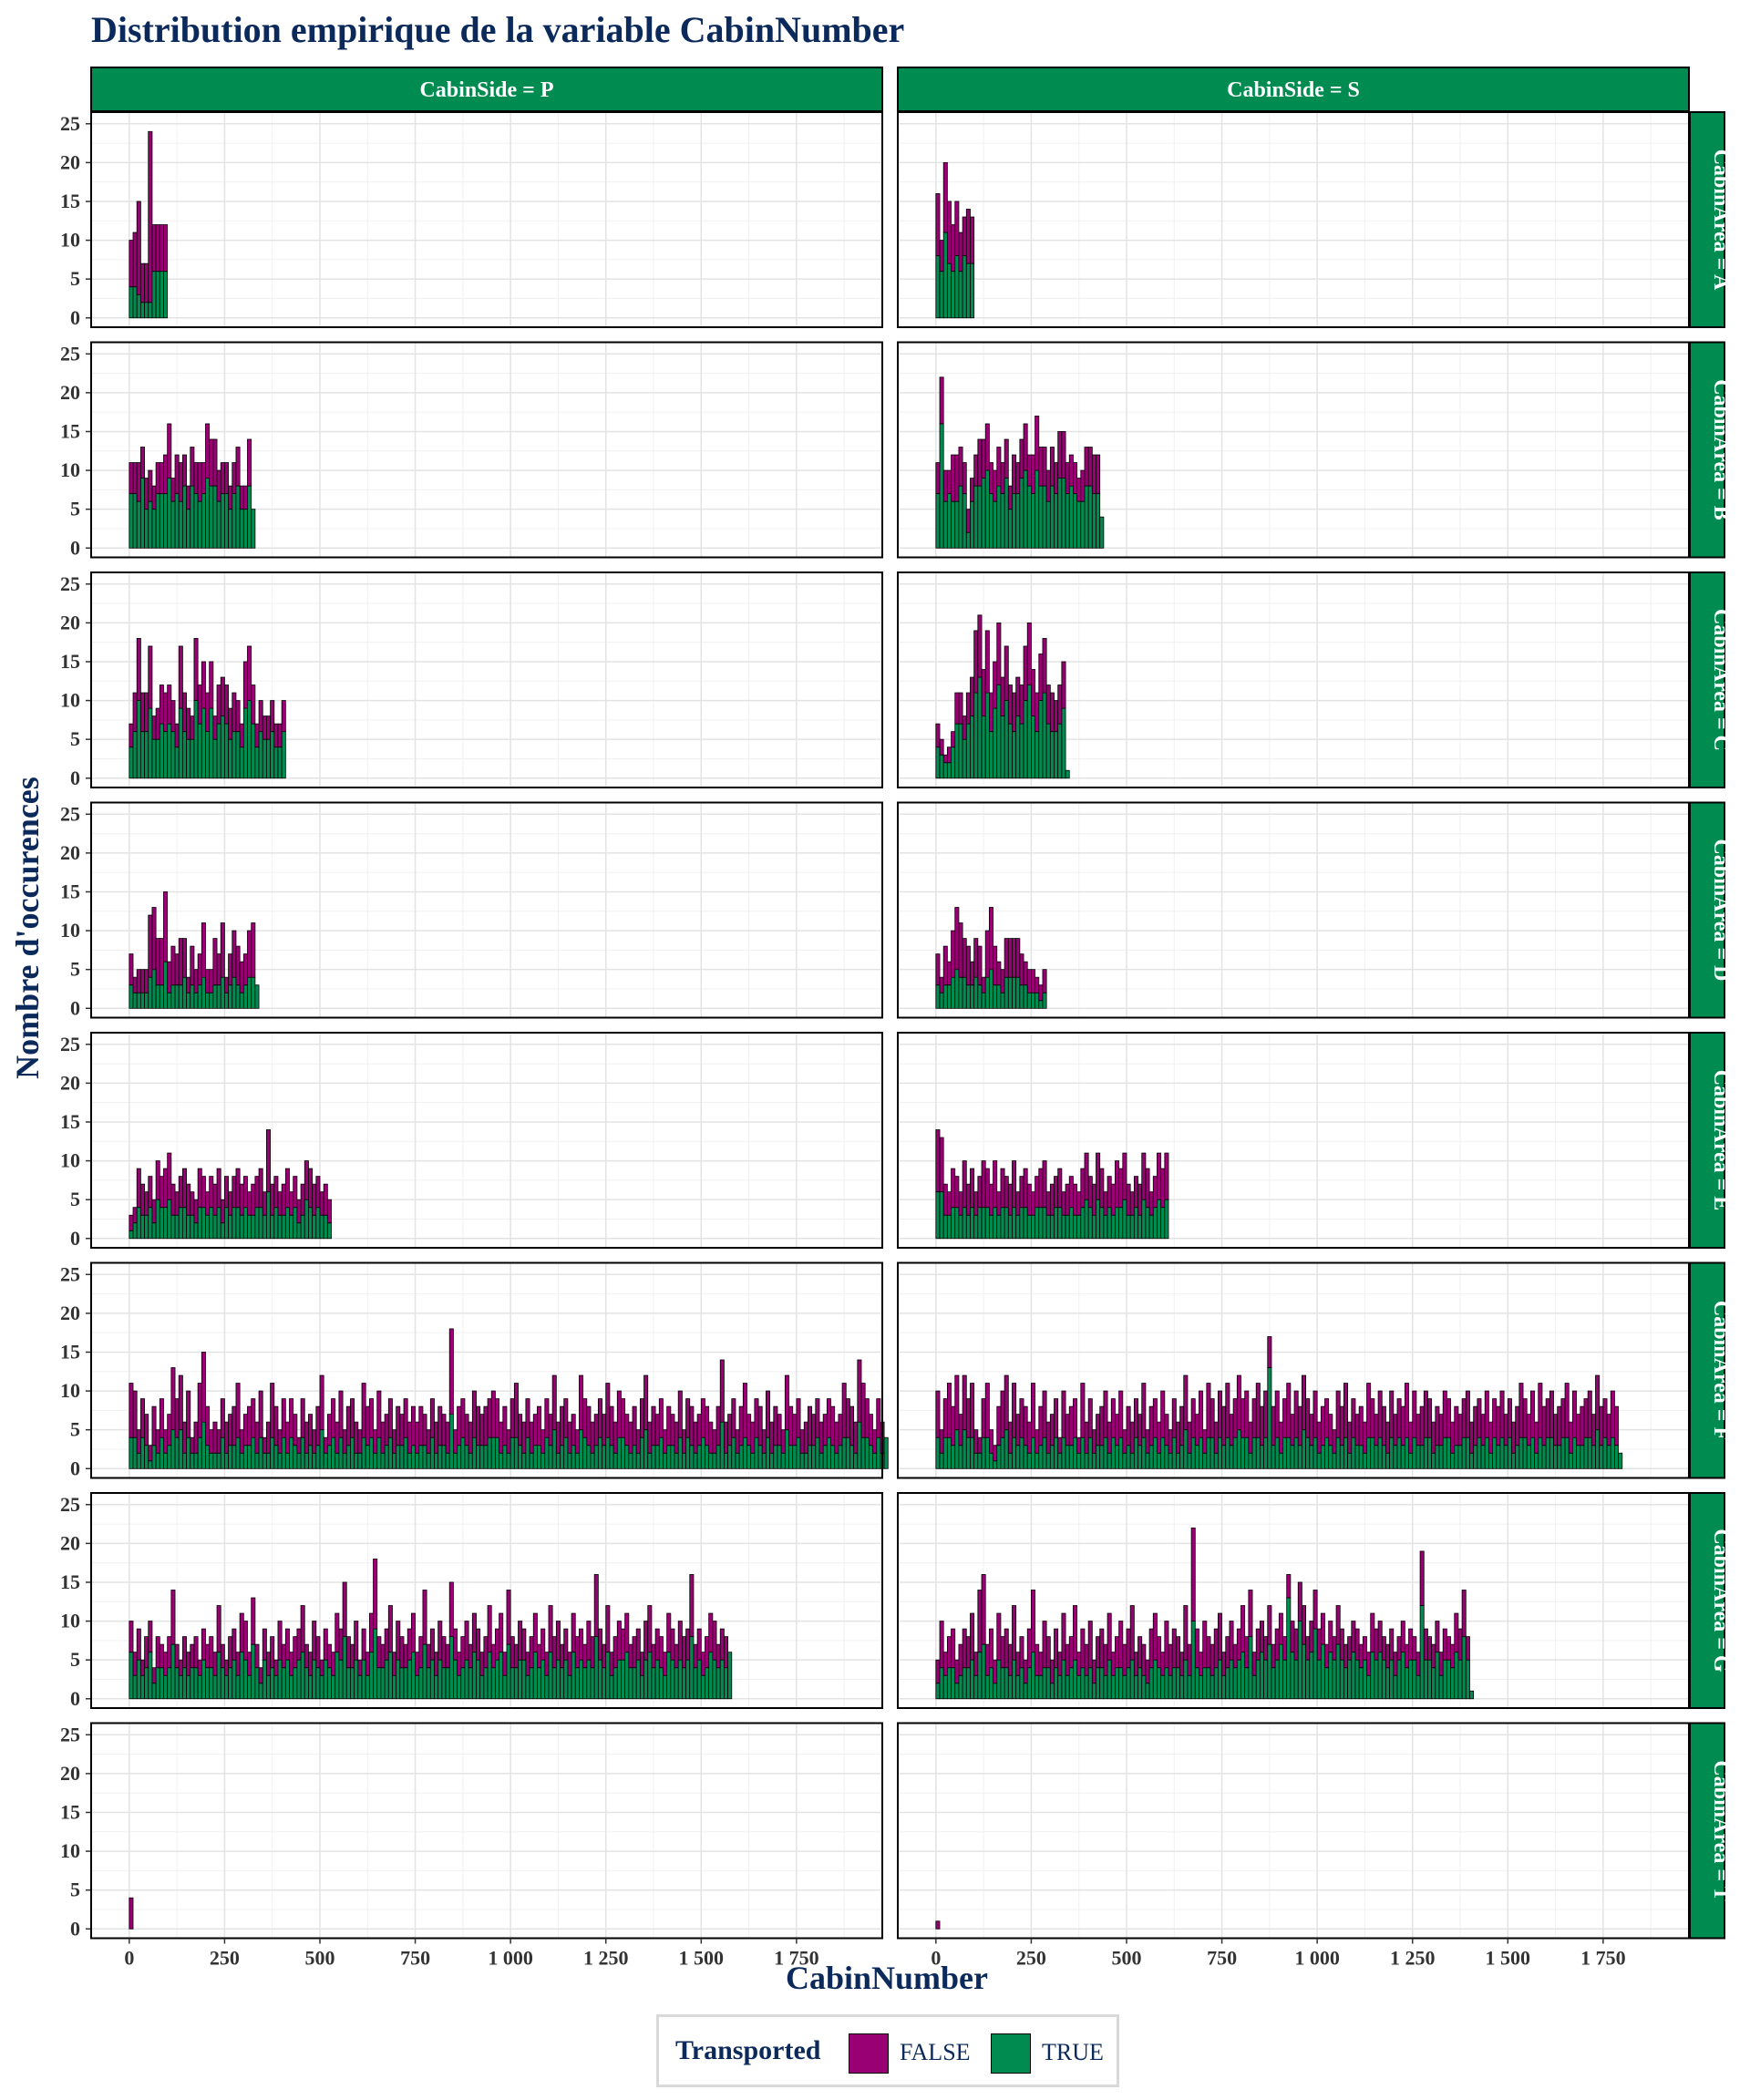 The width and height of the screenshot is (1750, 2100). I want to click on row-strip-label: CabinArea = A, so click(1721, 220).